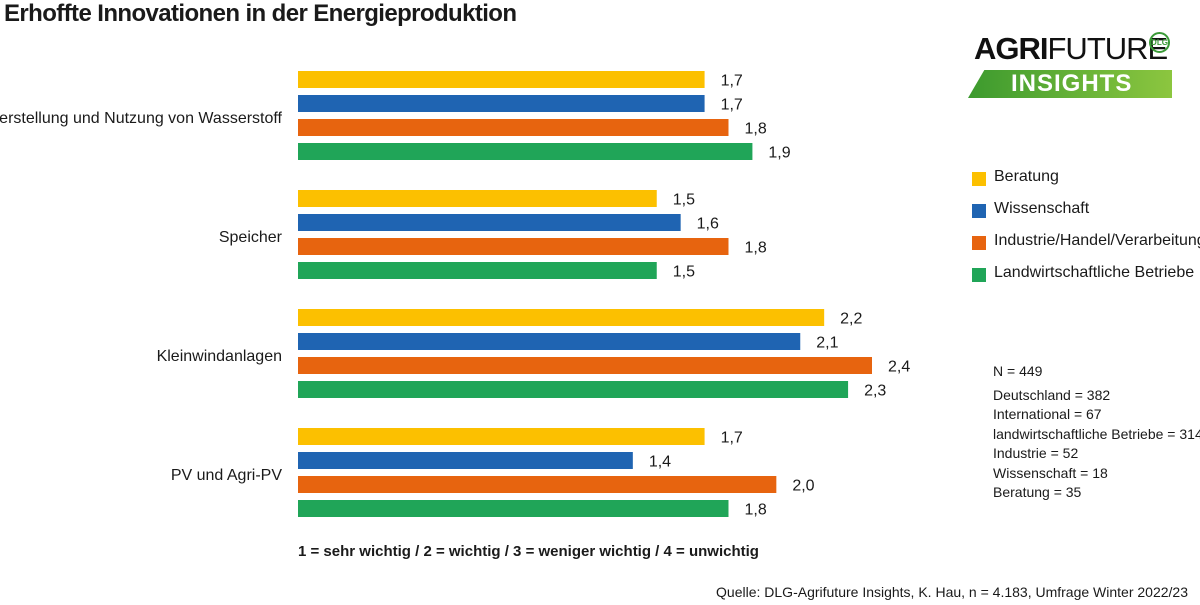 This screenshot has width=1200, height=605. I want to click on logo-green-banner, so click(1070, 84).